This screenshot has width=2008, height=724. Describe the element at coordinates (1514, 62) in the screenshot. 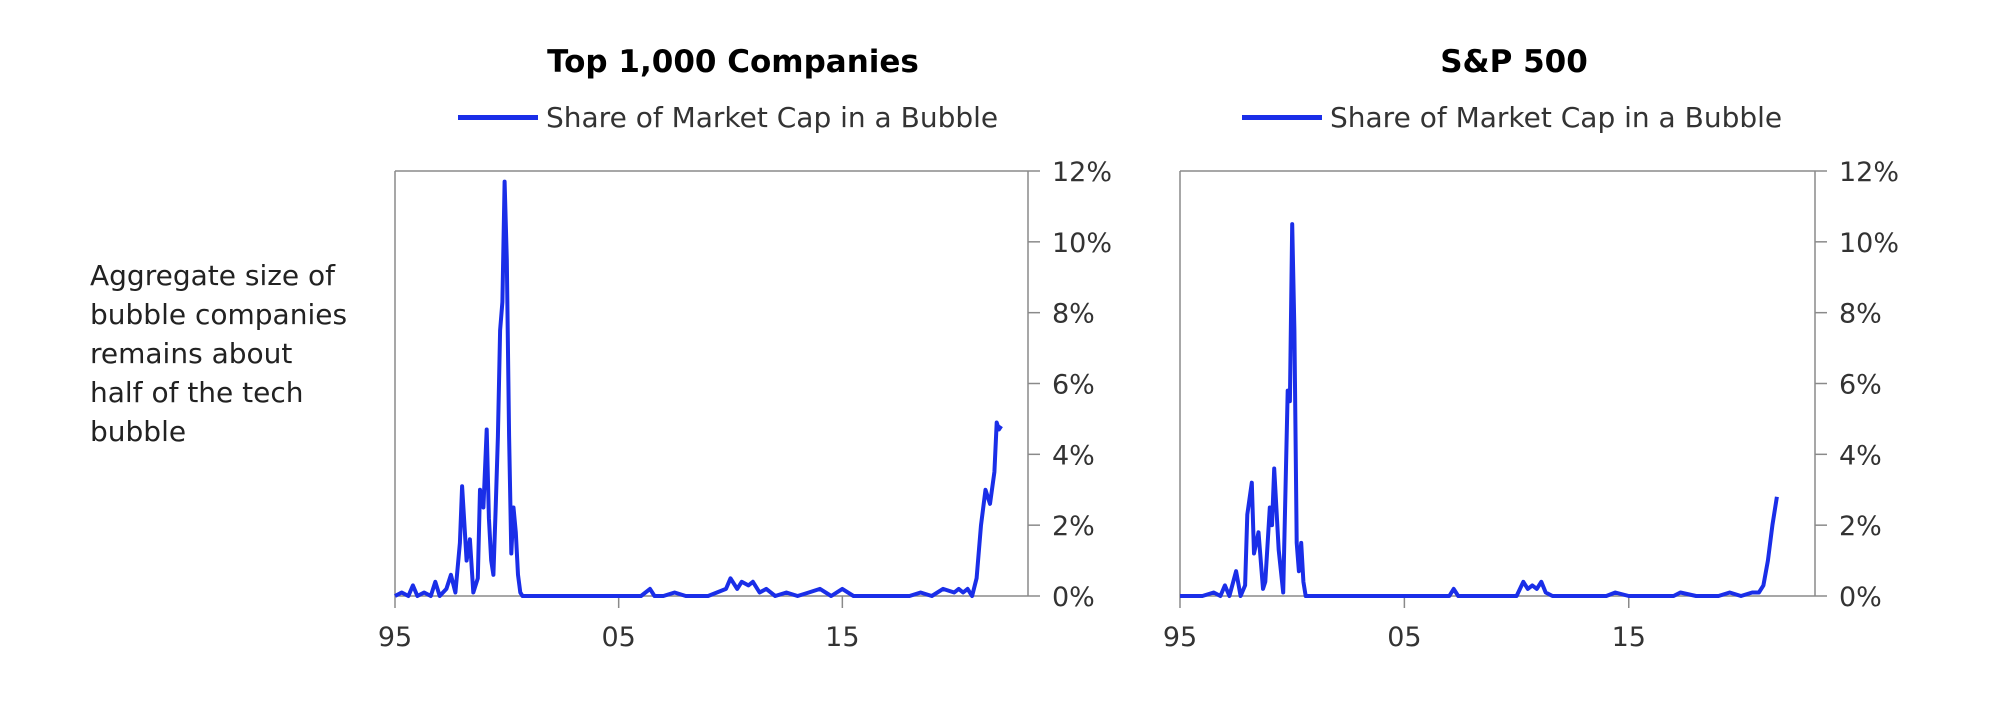

I see `chart-title-sp500: S&P 500` at that location.